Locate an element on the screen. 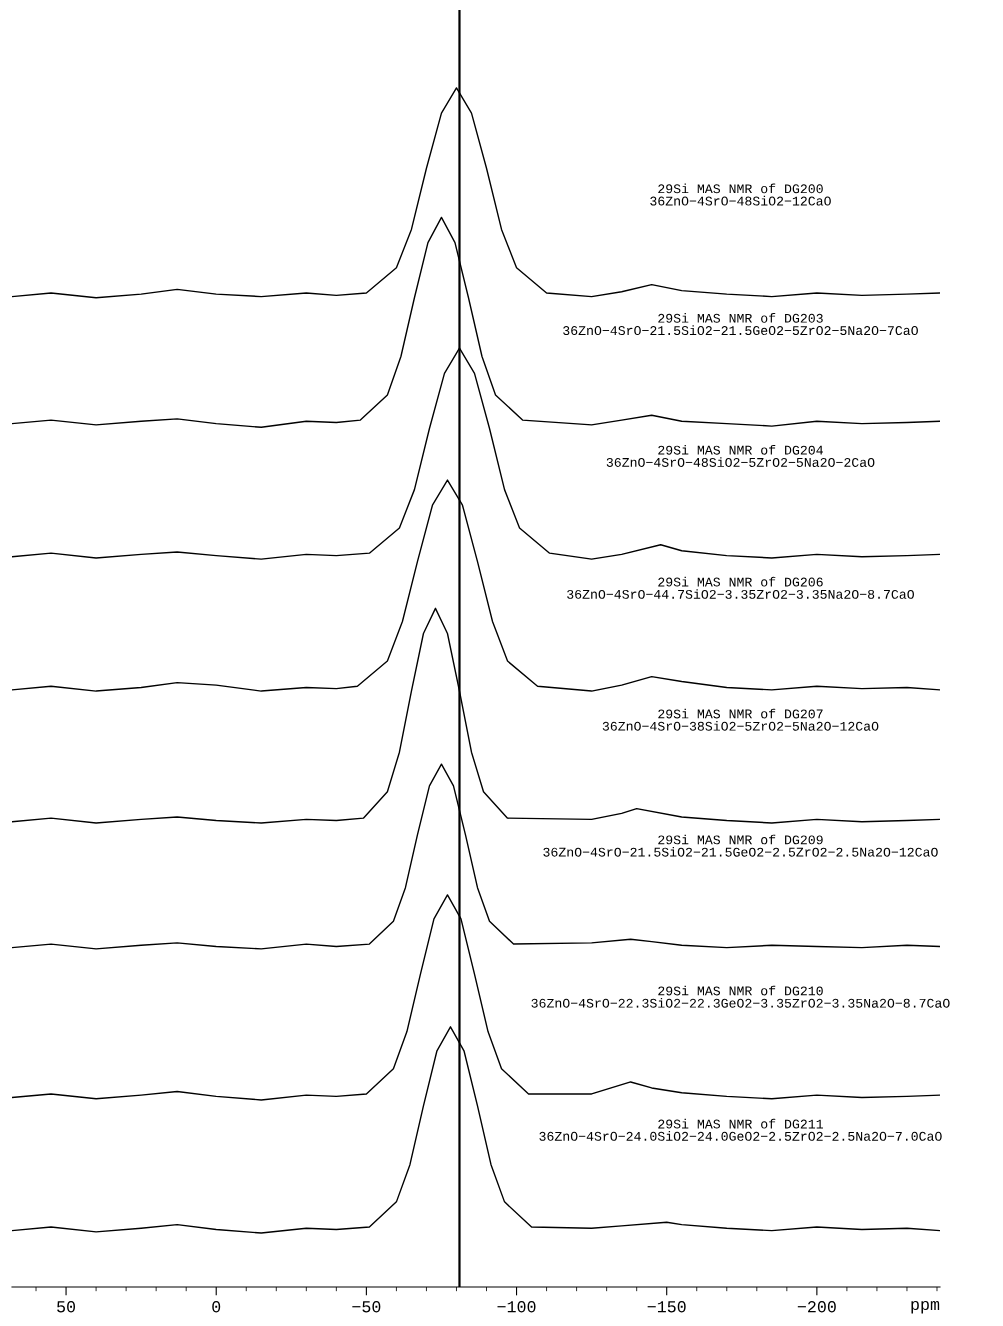  x-tick-label: 0 is located at coordinates (216, 1307).